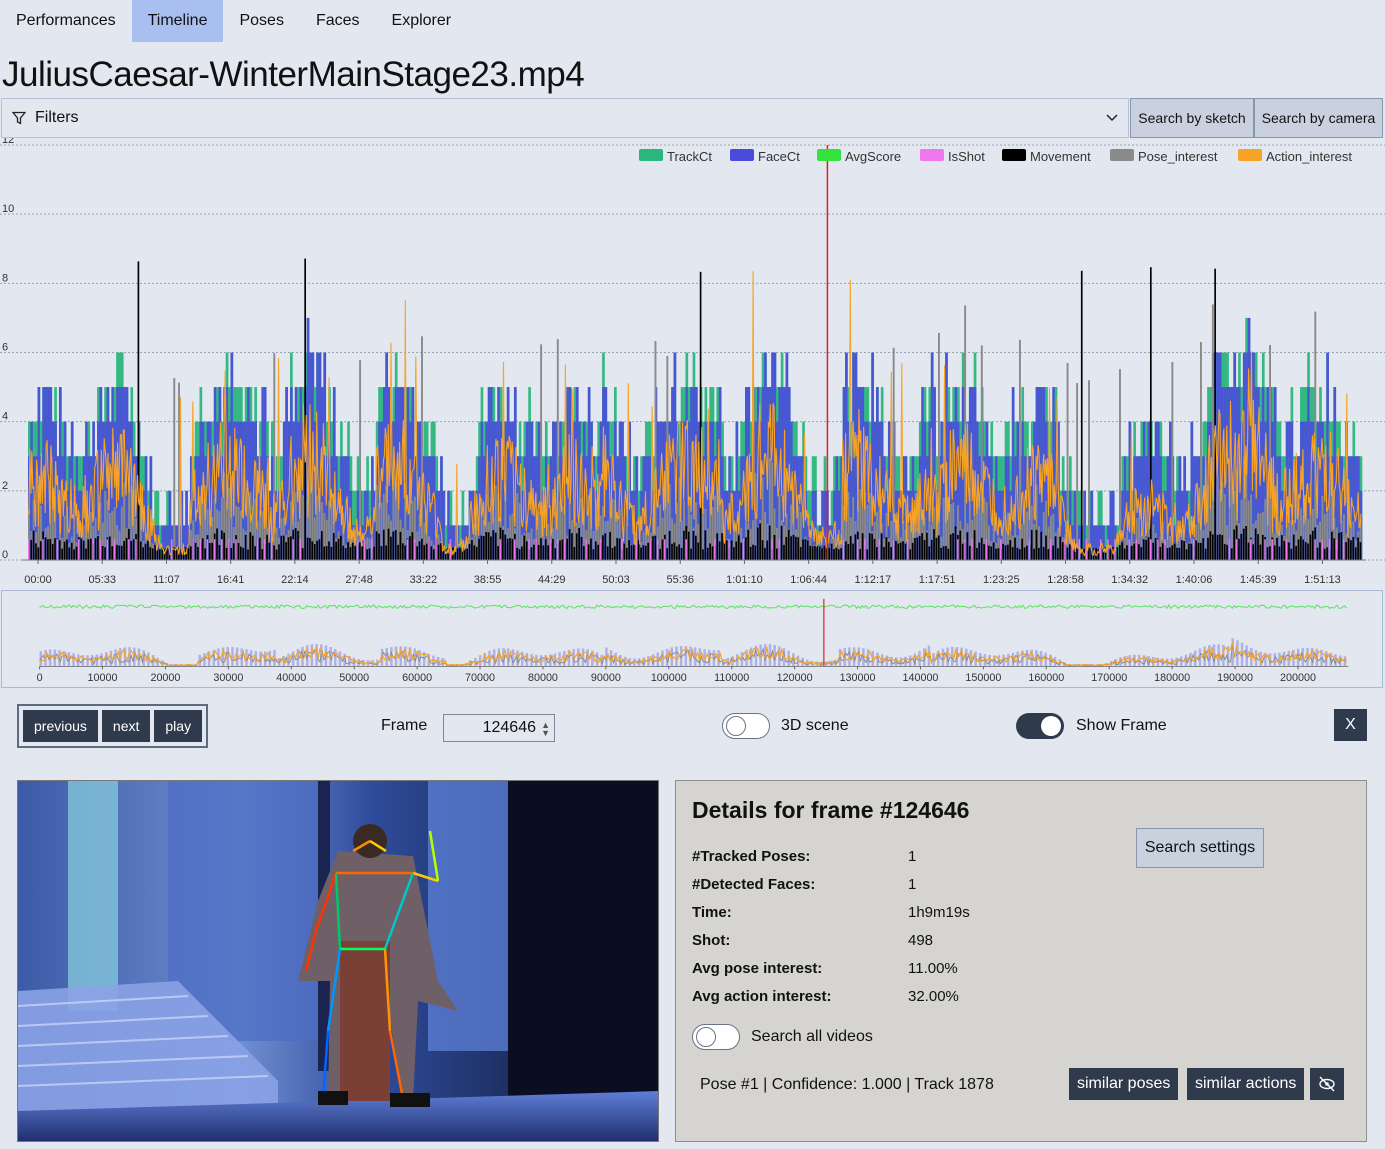 This screenshot has width=1385, height=1149. I want to click on hide-pose-button, so click(1327, 1084).